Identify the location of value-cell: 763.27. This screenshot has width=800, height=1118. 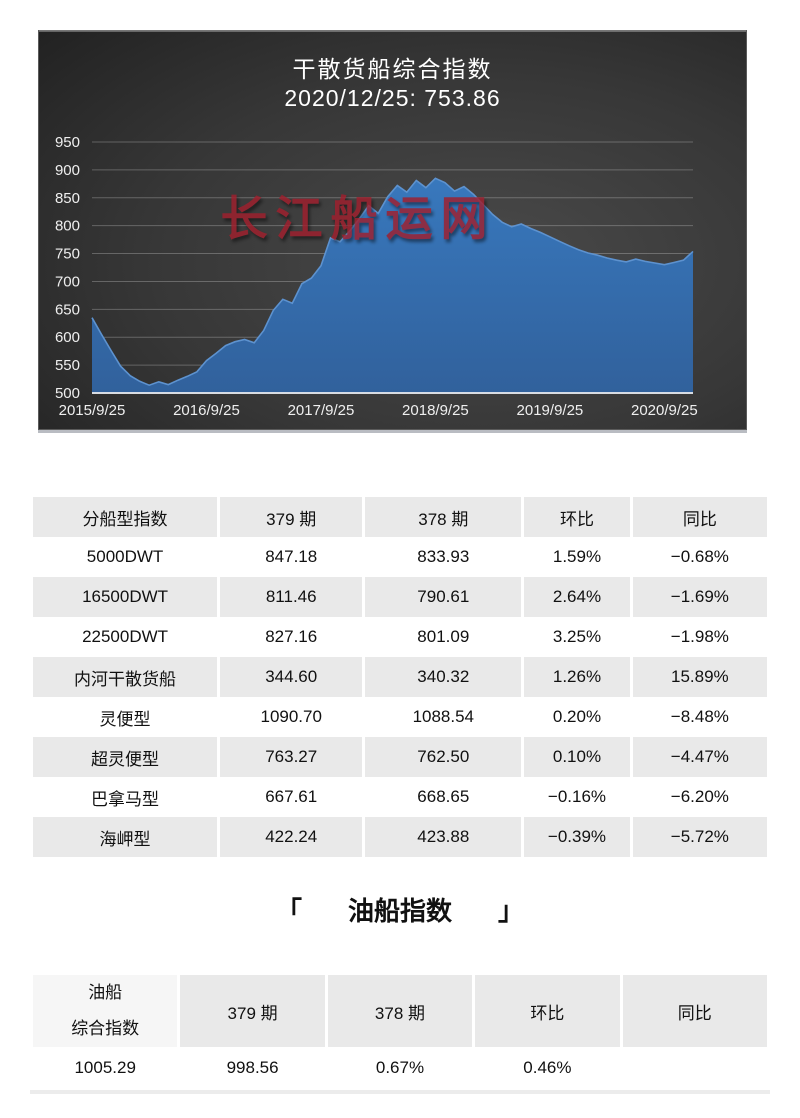
(291, 757).